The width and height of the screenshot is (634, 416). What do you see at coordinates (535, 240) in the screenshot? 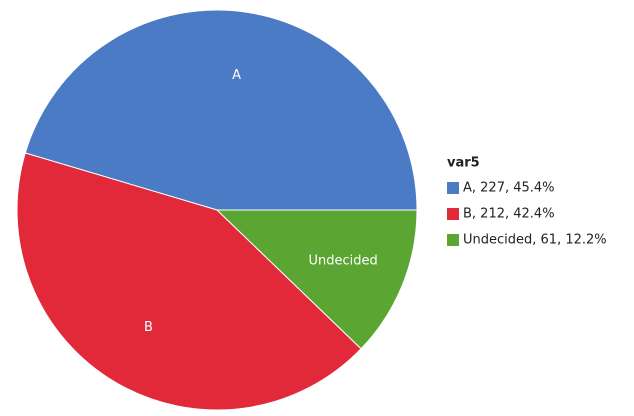
I see `legend-label: Undecided, 61, 12.2%` at bounding box center [535, 240].